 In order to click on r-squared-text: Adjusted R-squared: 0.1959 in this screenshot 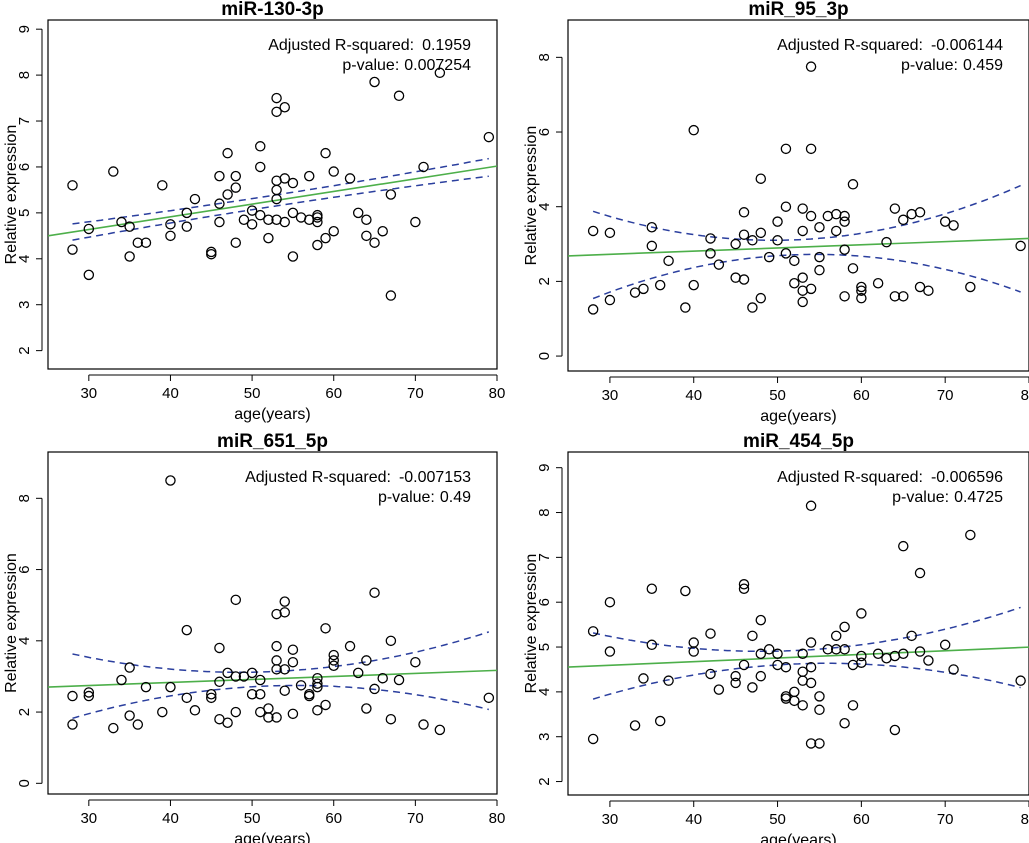, I will do `click(369, 45)`.